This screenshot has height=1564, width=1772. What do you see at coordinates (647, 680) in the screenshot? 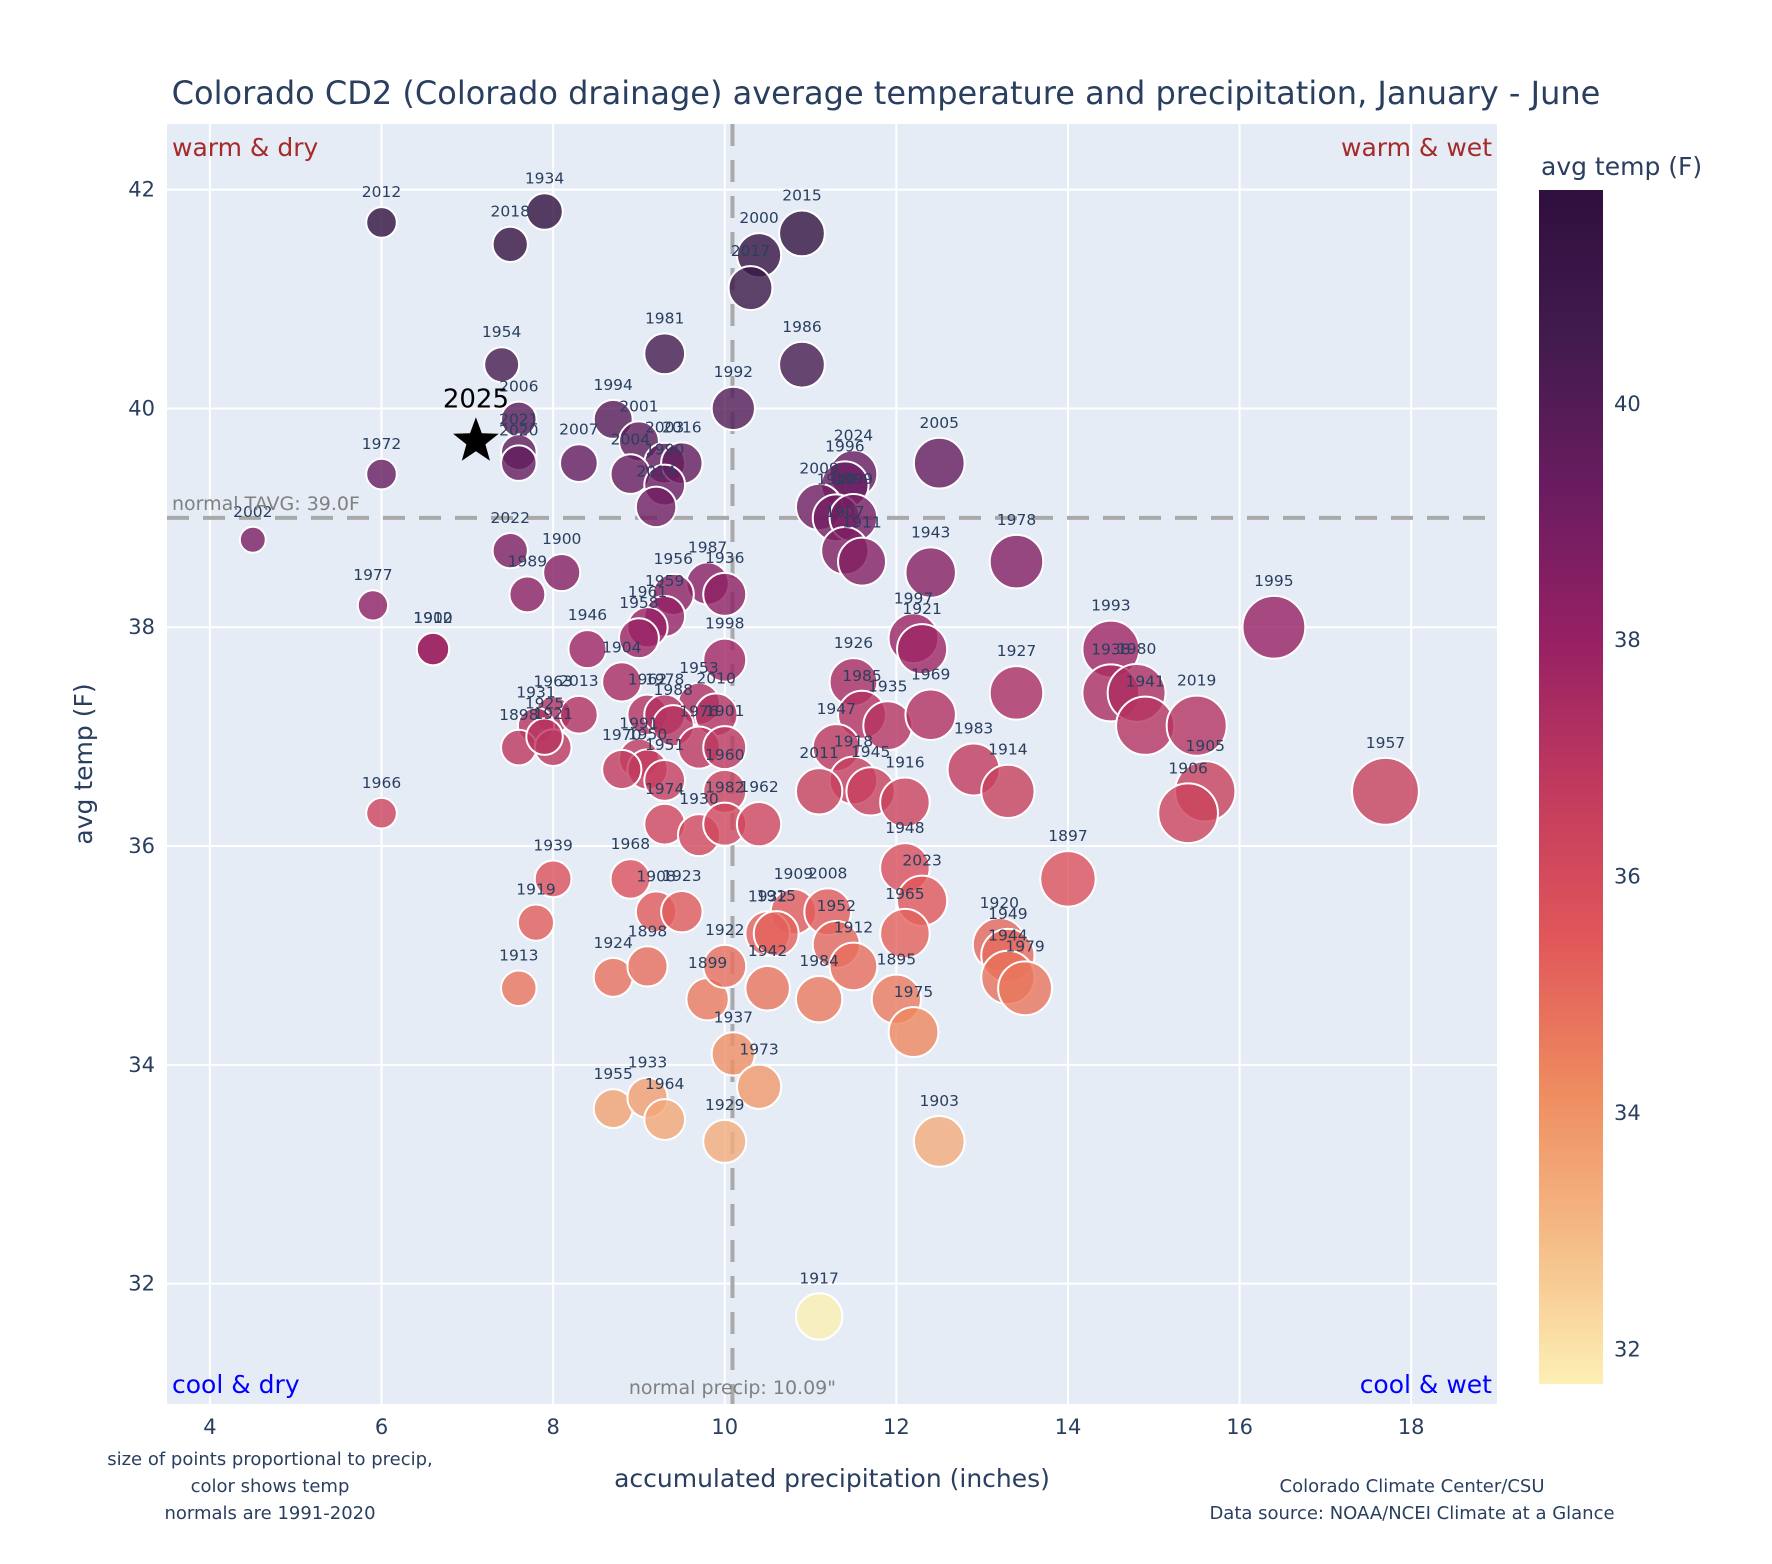
I see `data-point-label: 1962` at bounding box center [647, 680].